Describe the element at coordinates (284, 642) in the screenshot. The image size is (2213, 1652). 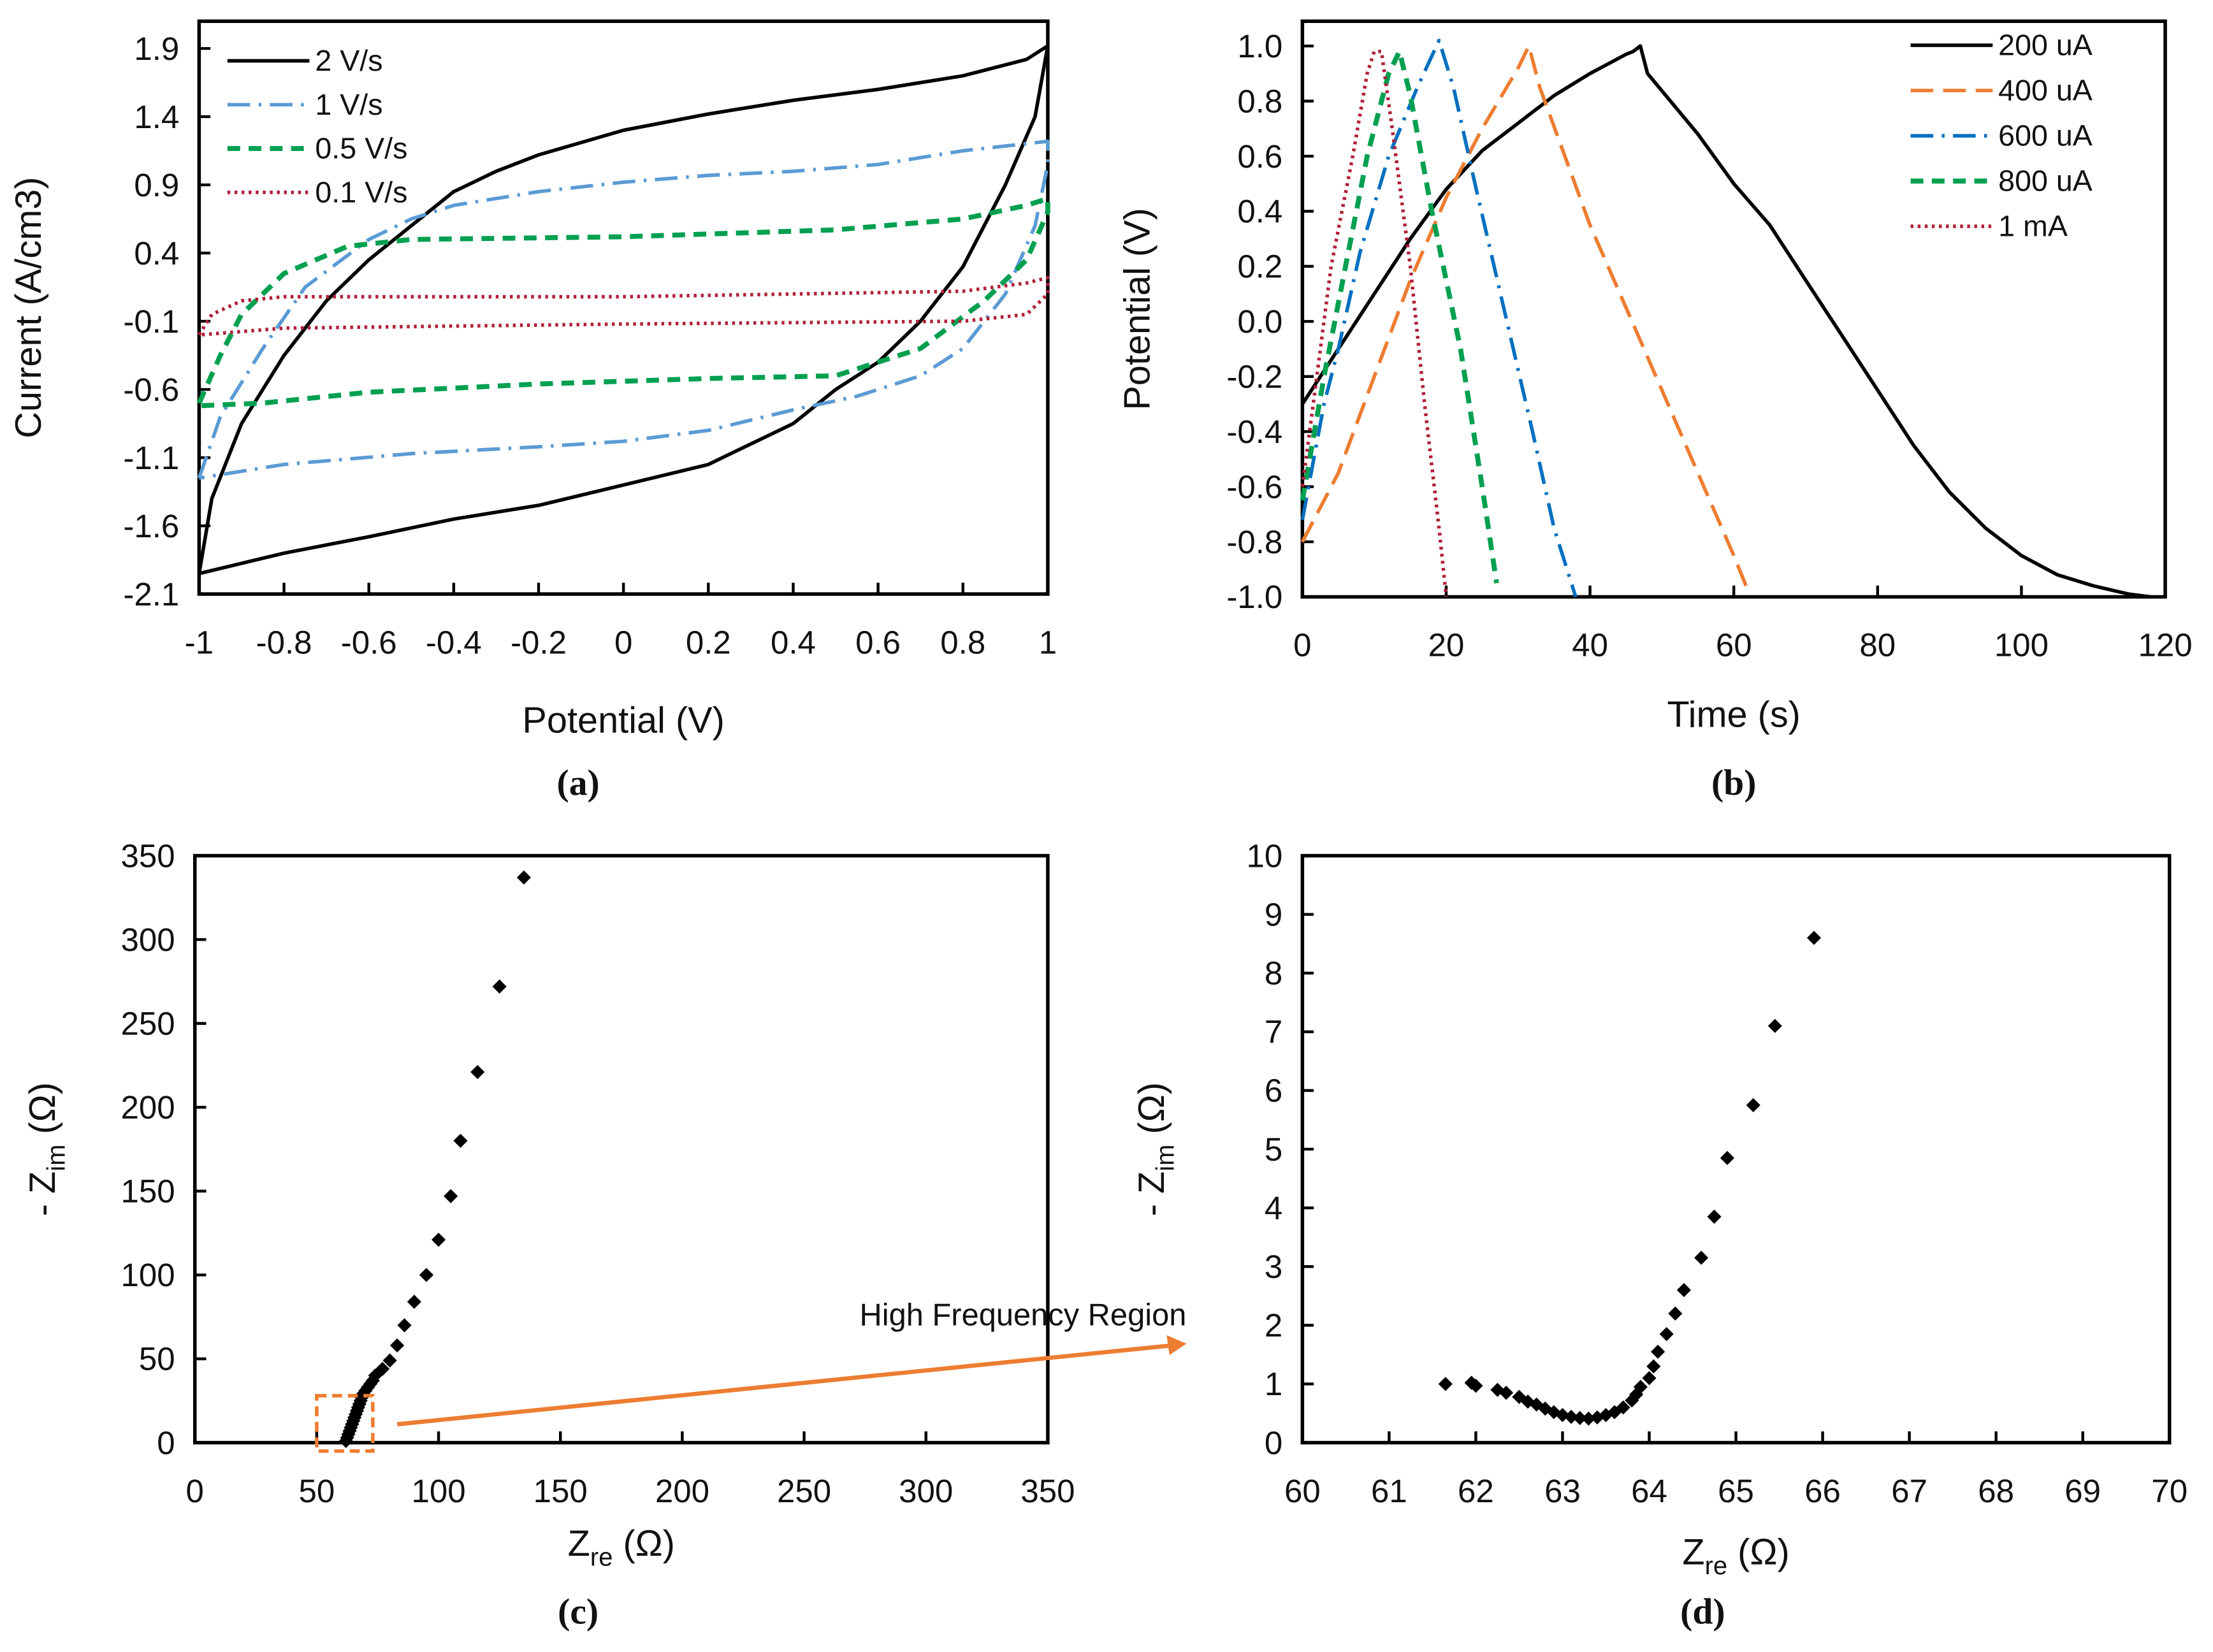
I see `x-tick-label: -0.8` at that location.